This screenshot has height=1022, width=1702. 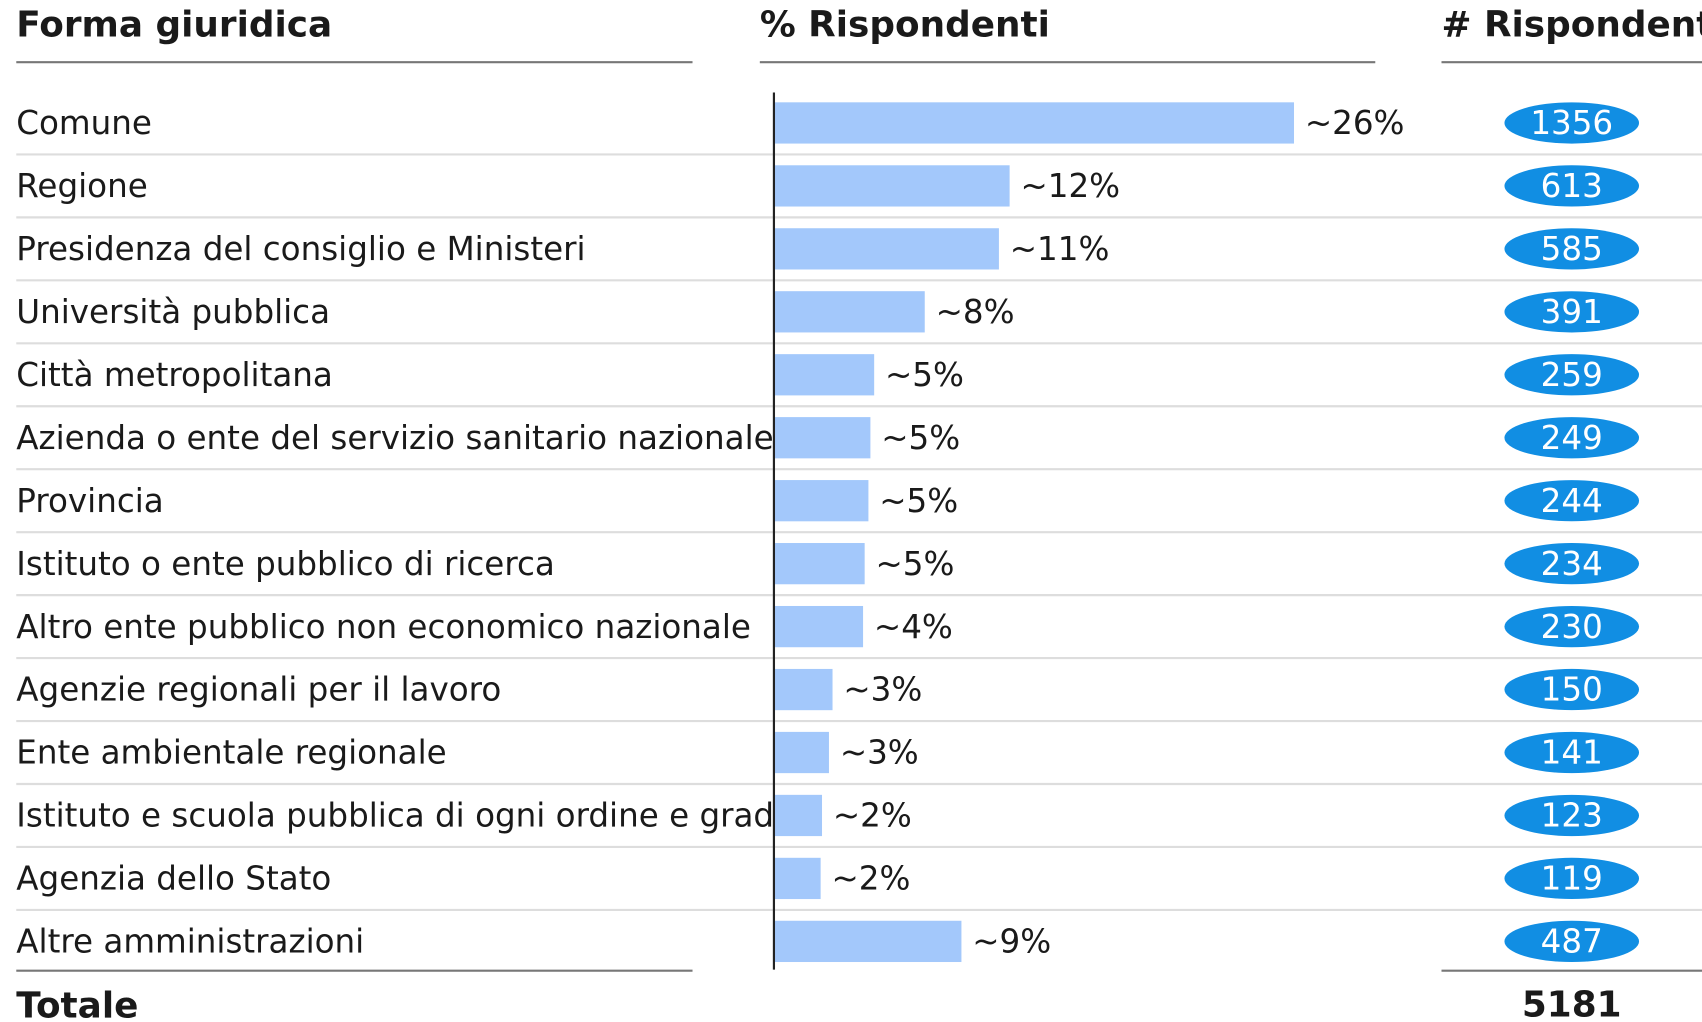 I want to click on count-value: 613, so click(x=1572, y=186).